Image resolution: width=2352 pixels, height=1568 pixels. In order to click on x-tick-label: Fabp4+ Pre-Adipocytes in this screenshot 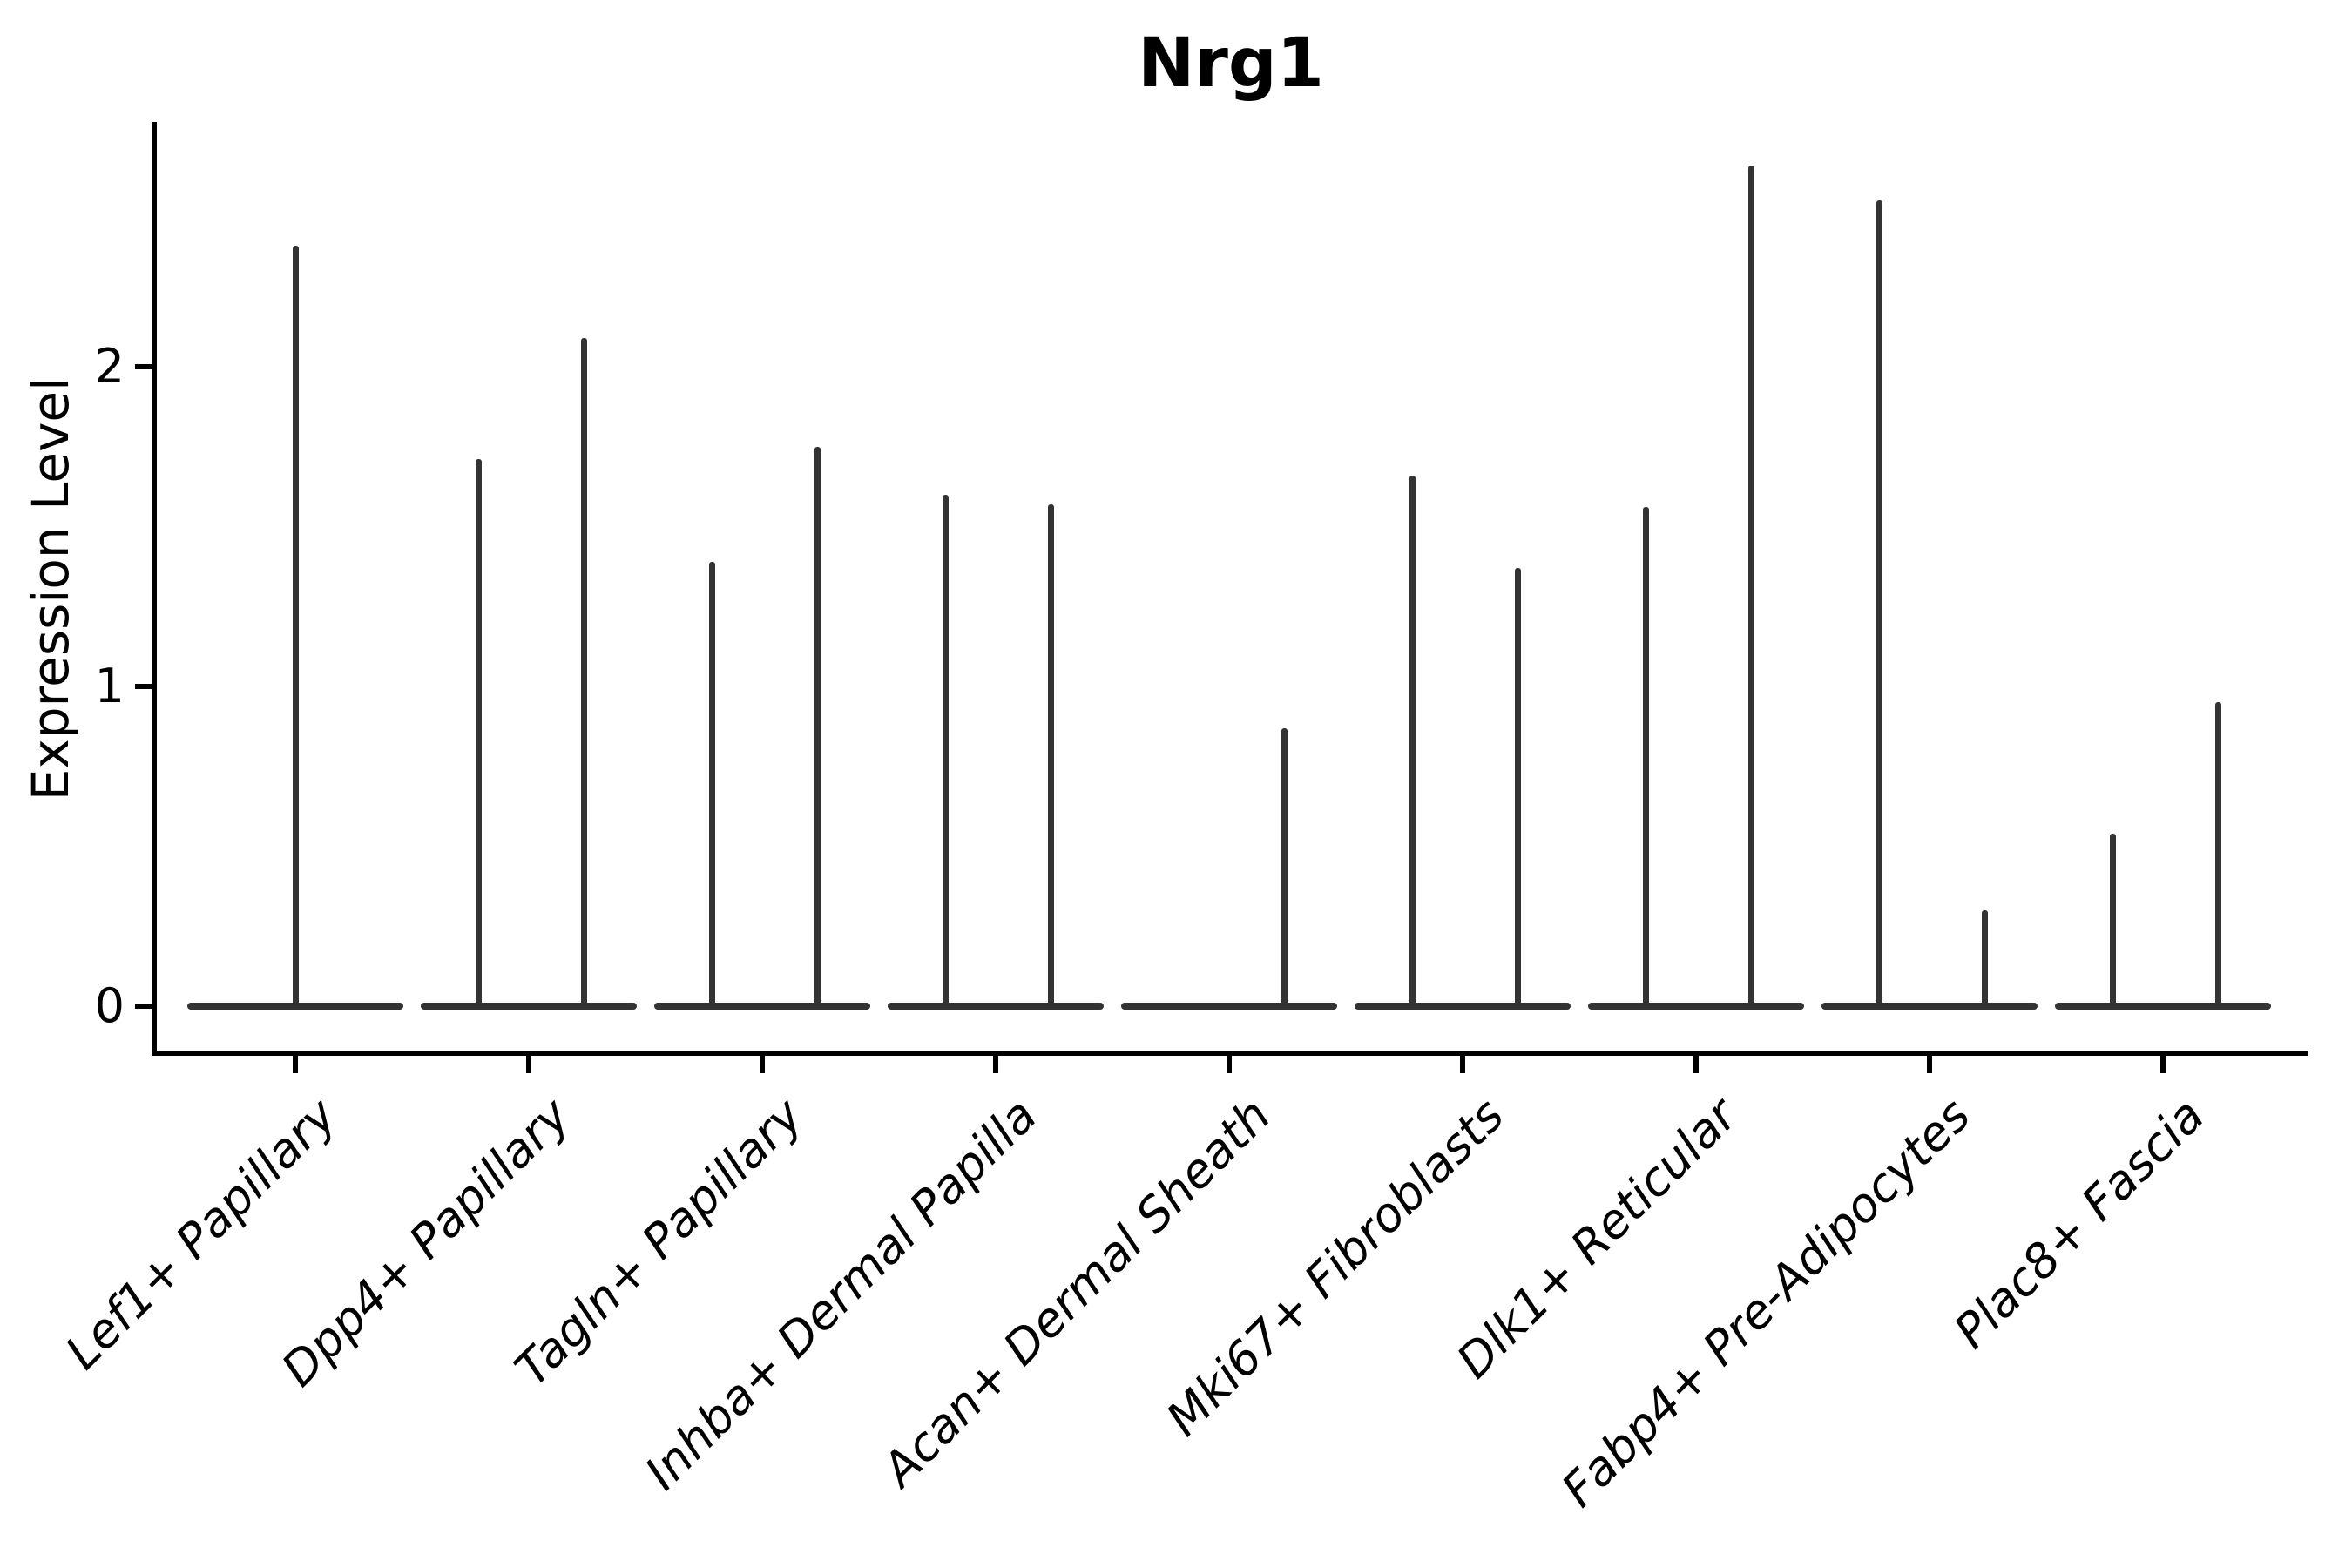, I will do `click(1766, 1302)`.